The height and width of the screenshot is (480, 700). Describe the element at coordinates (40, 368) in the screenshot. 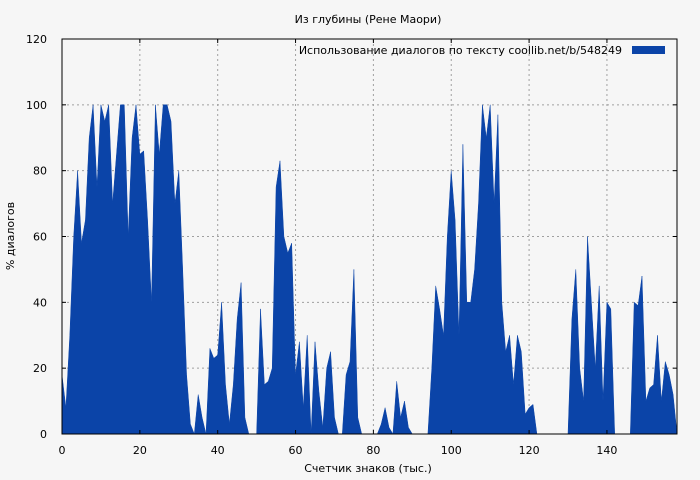

I see `y-tick-label: 20` at that location.